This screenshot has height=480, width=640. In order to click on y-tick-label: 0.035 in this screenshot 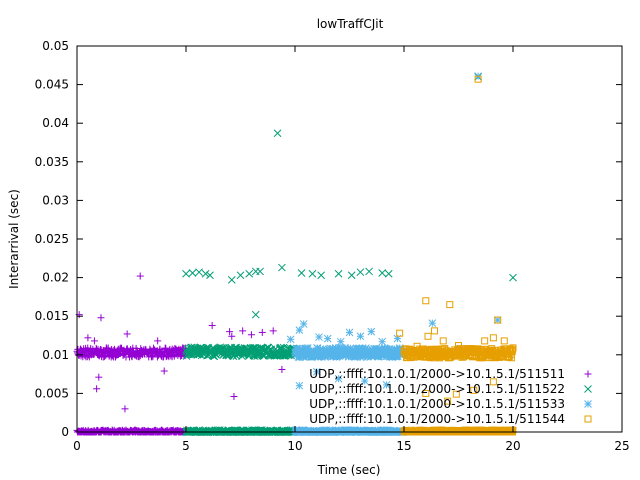, I will do `click(52, 162)`.